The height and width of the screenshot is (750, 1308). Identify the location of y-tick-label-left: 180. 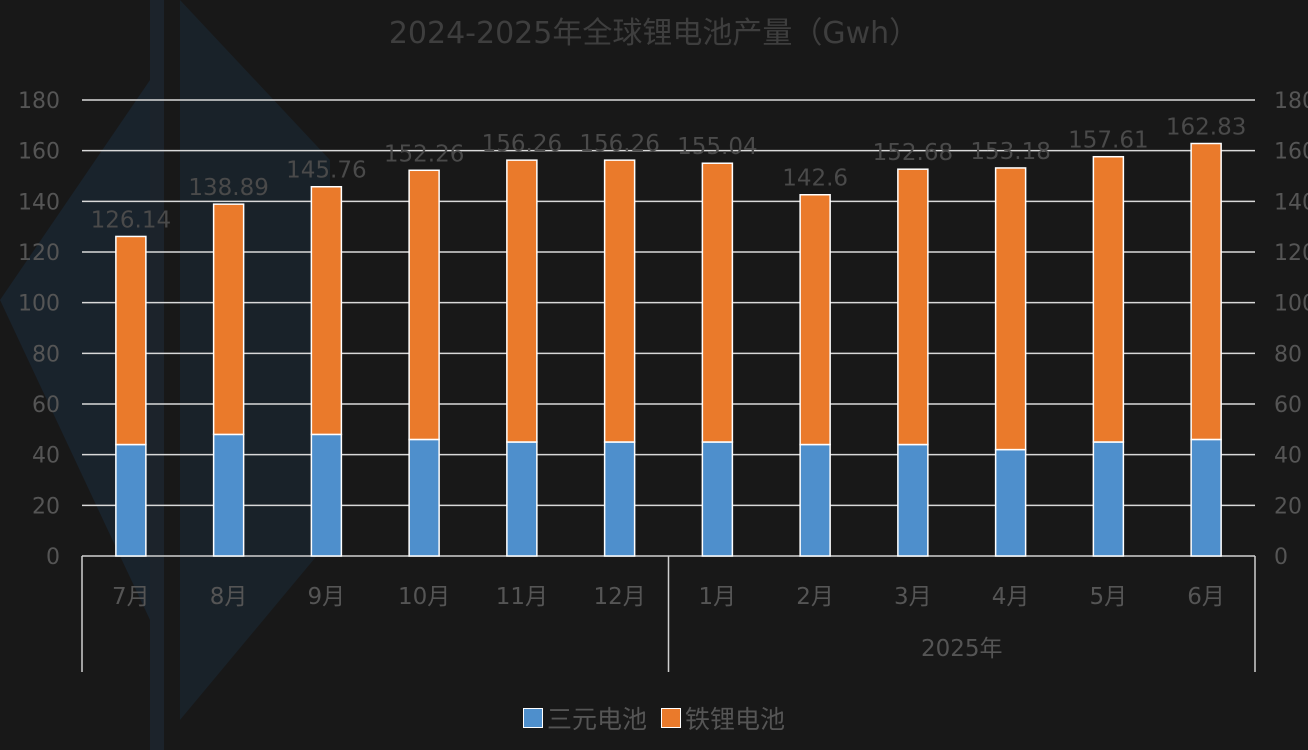
(39, 101).